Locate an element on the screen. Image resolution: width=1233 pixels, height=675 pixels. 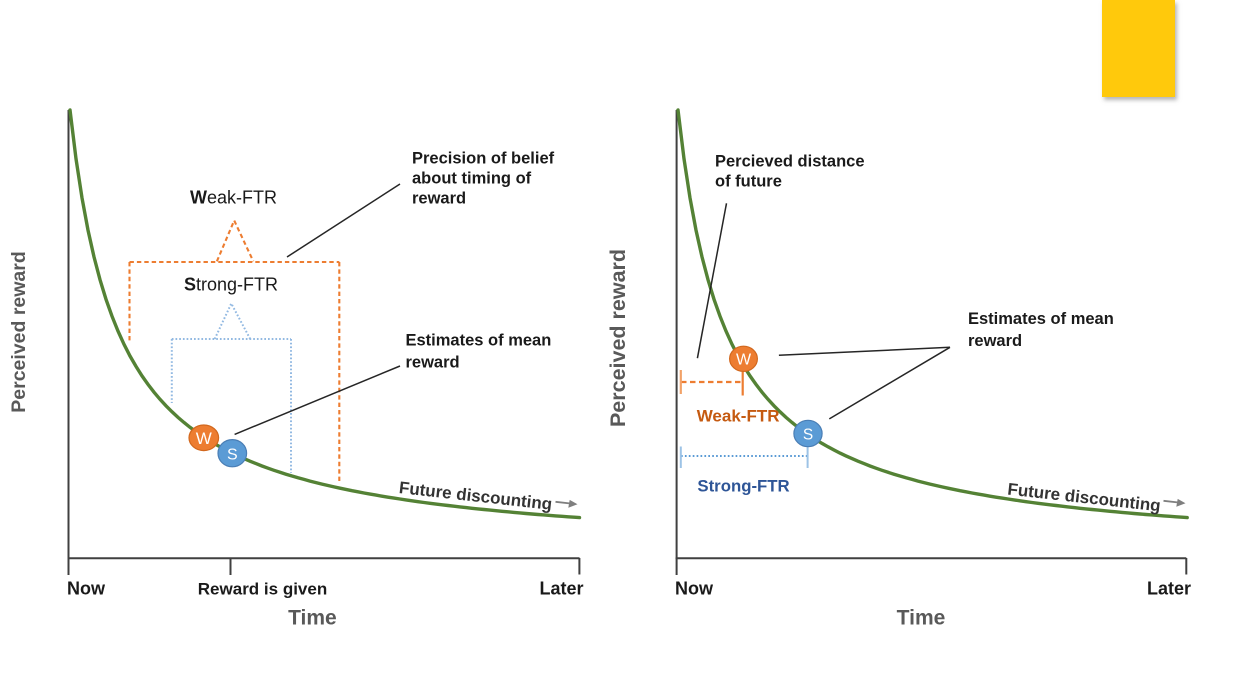
svg-text: Precision of belief is located at coordinates (483, 159).